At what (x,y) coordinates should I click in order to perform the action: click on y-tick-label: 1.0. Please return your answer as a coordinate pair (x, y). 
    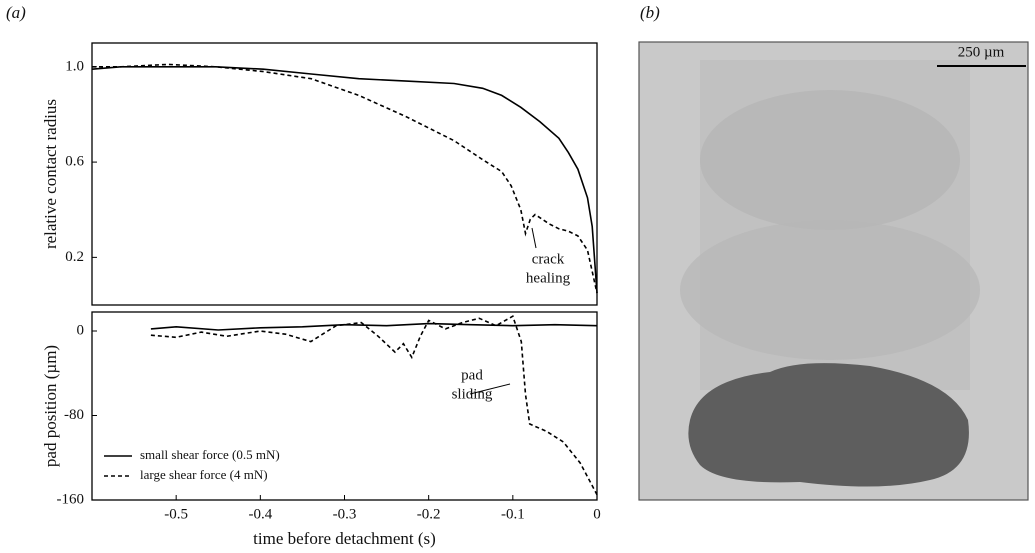
    Looking at the image, I should click on (74, 66).